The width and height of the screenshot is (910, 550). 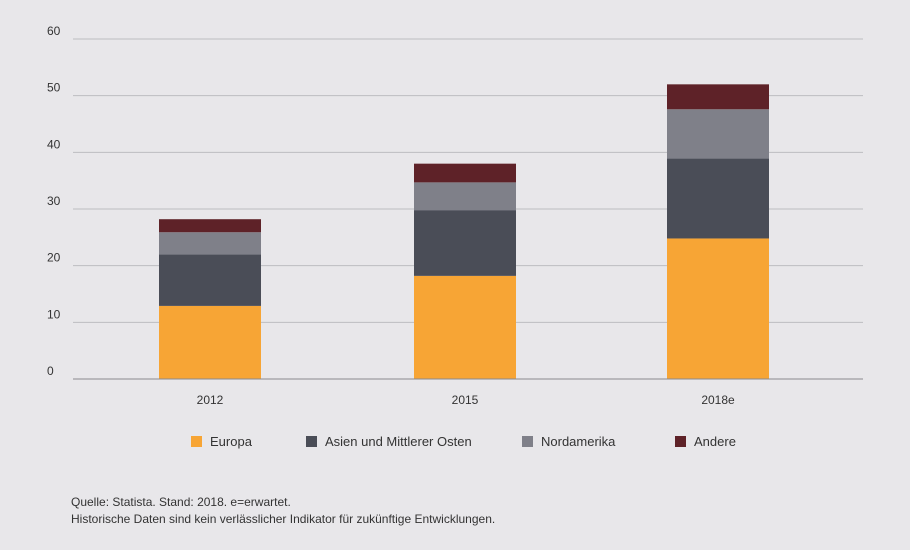 I want to click on legend-label-andere: Andere, so click(x=715, y=441).